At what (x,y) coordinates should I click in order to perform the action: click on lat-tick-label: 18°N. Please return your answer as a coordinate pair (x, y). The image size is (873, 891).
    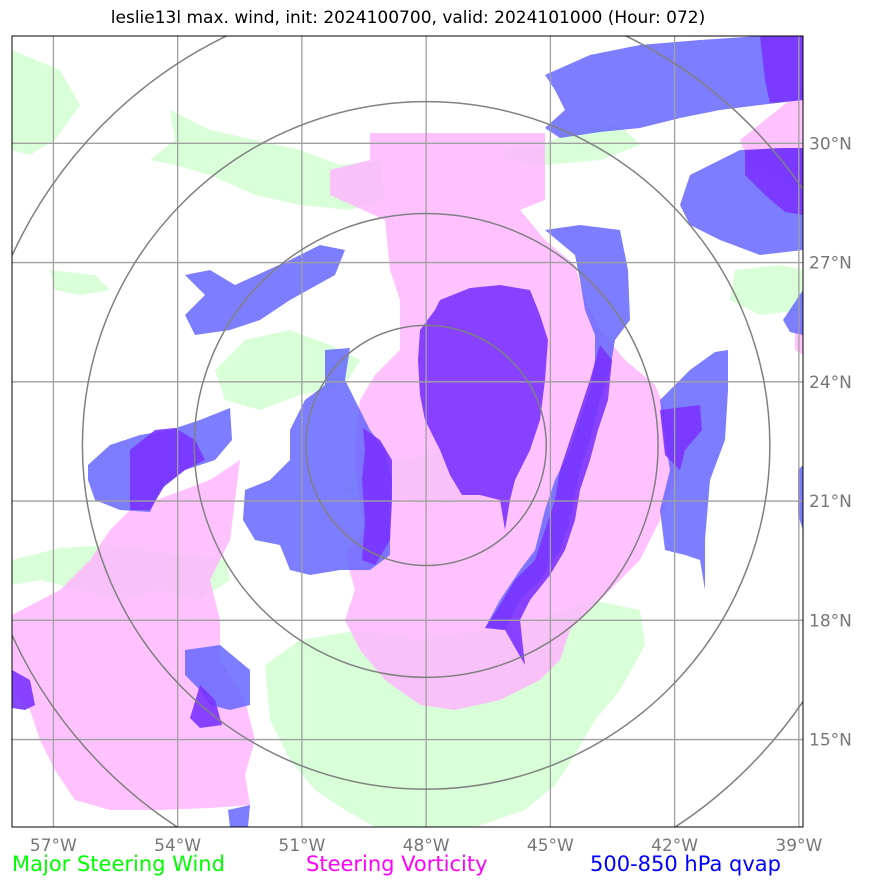
    Looking at the image, I should click on (830, 621).